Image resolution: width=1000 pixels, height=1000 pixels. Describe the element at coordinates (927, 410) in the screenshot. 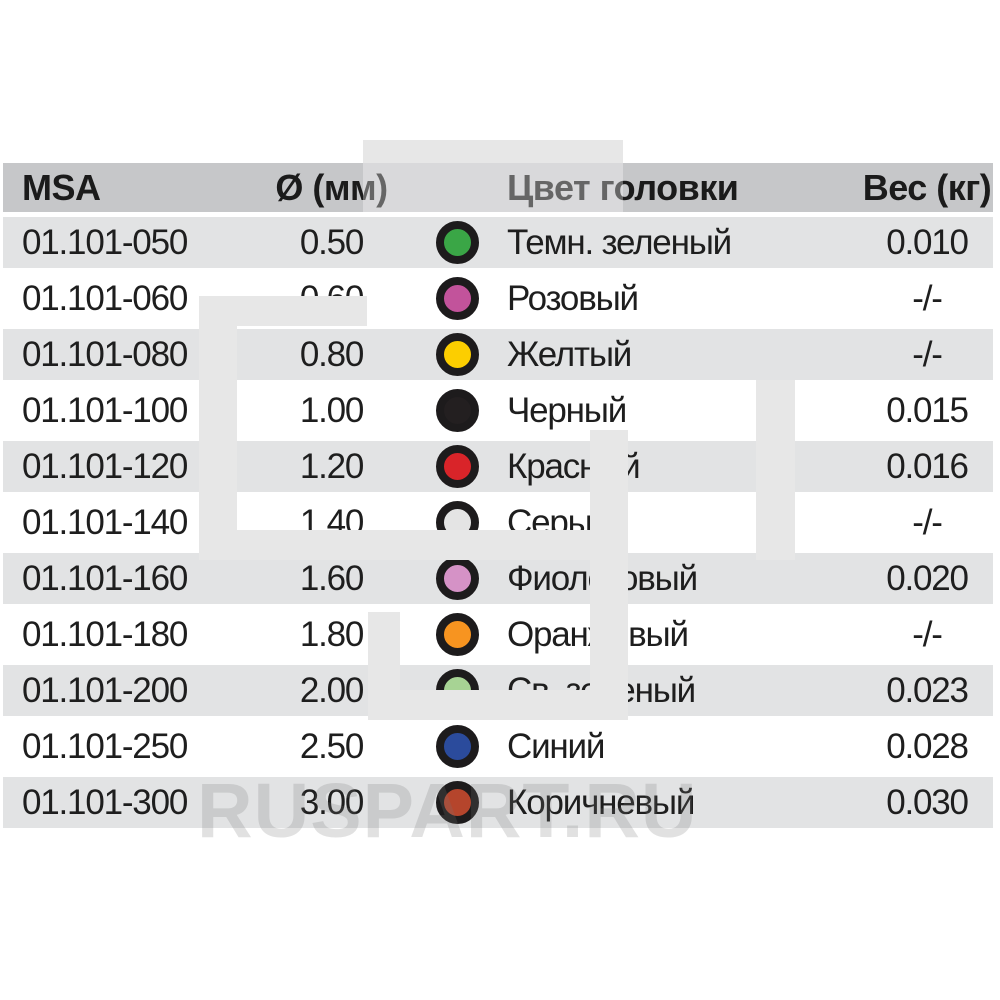

I see `weight-value: 0.015` at that location.